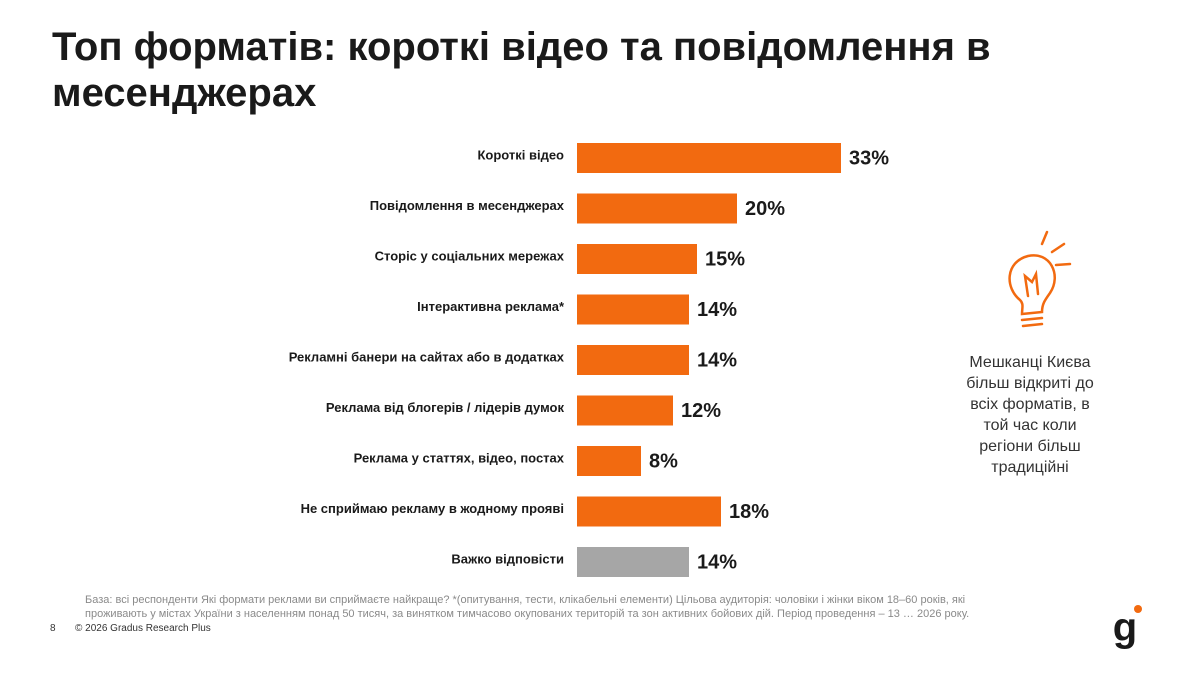  I want to click on note-line: Мешканці Києва, so click(1030, 362).